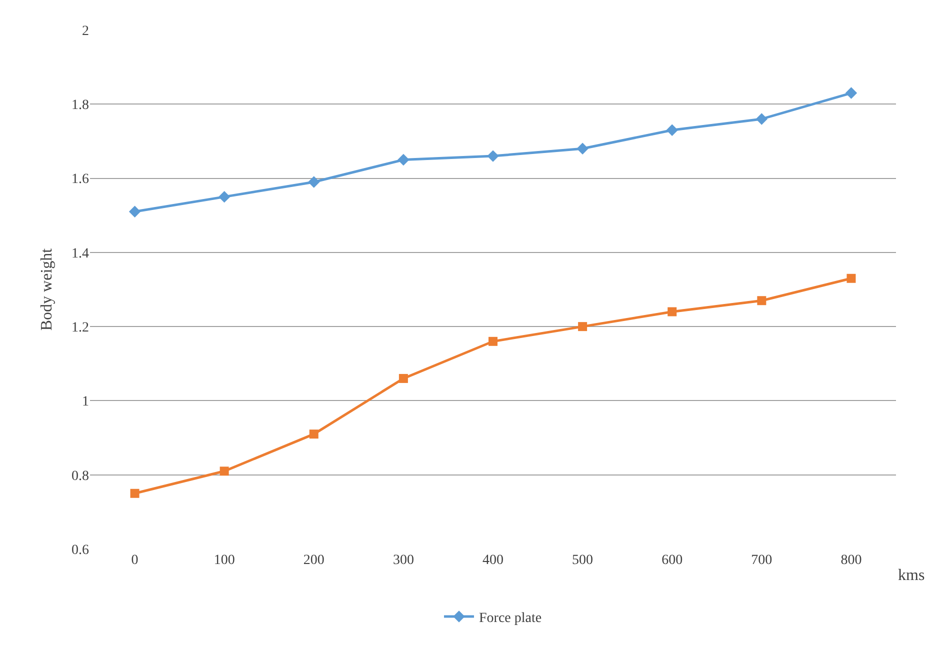  Describe the element at coordinates (672, 560) in the screenshot. I see `x-tick-label: 600` at that location.